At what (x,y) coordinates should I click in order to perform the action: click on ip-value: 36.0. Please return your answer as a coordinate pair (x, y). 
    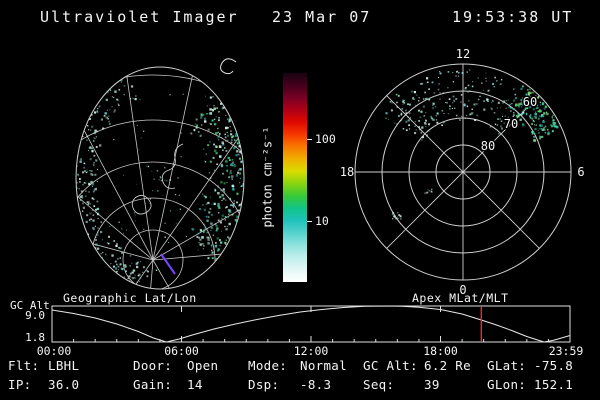
    Looking at the image, I should click on (64, 384).